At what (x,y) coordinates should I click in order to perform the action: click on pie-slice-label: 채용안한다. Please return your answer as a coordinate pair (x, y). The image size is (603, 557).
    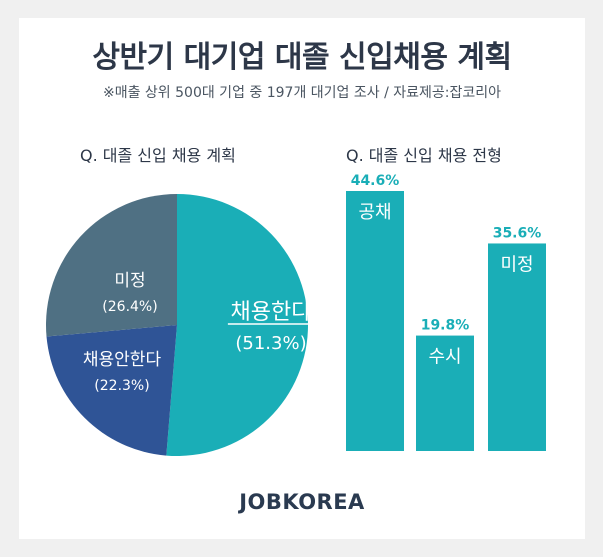
    Looking at the image, I should click on (122, 360).